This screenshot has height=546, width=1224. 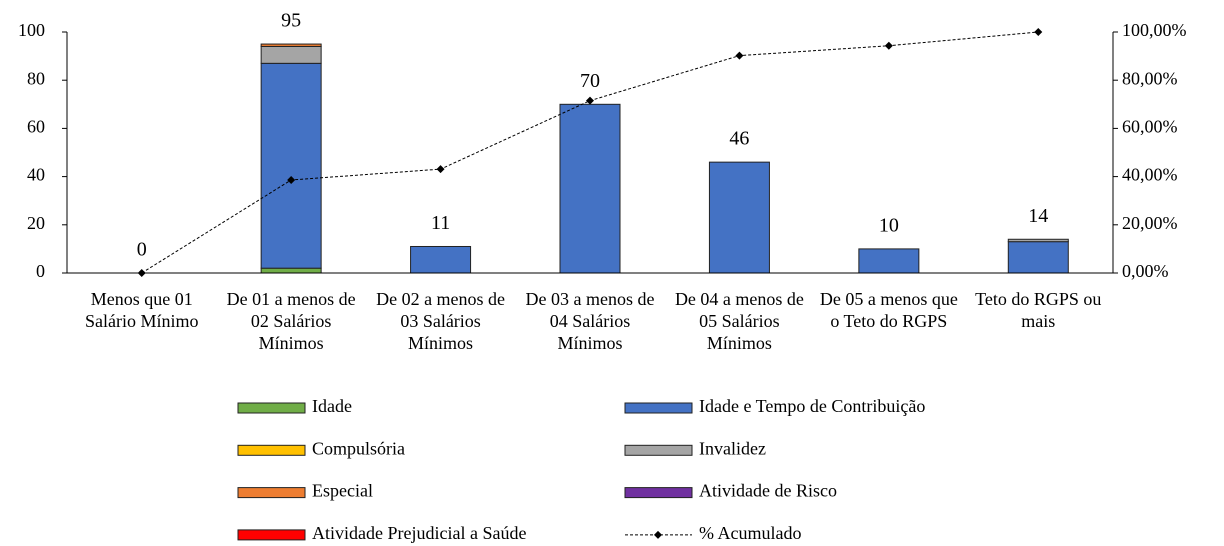 What do you see at coordinates (768, 491) in the screenshot?
I see `legend-label: Atividade de Risco` at bounding box center [768, 491].